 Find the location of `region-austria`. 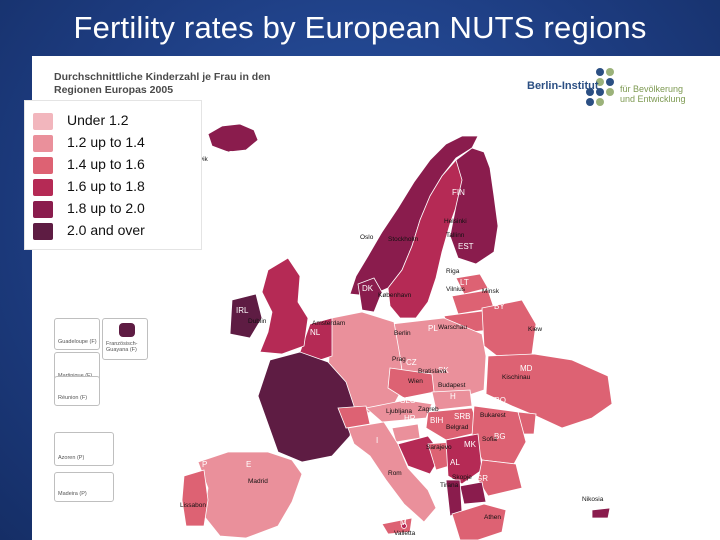

region-austria is located at coordinates (399, 411).